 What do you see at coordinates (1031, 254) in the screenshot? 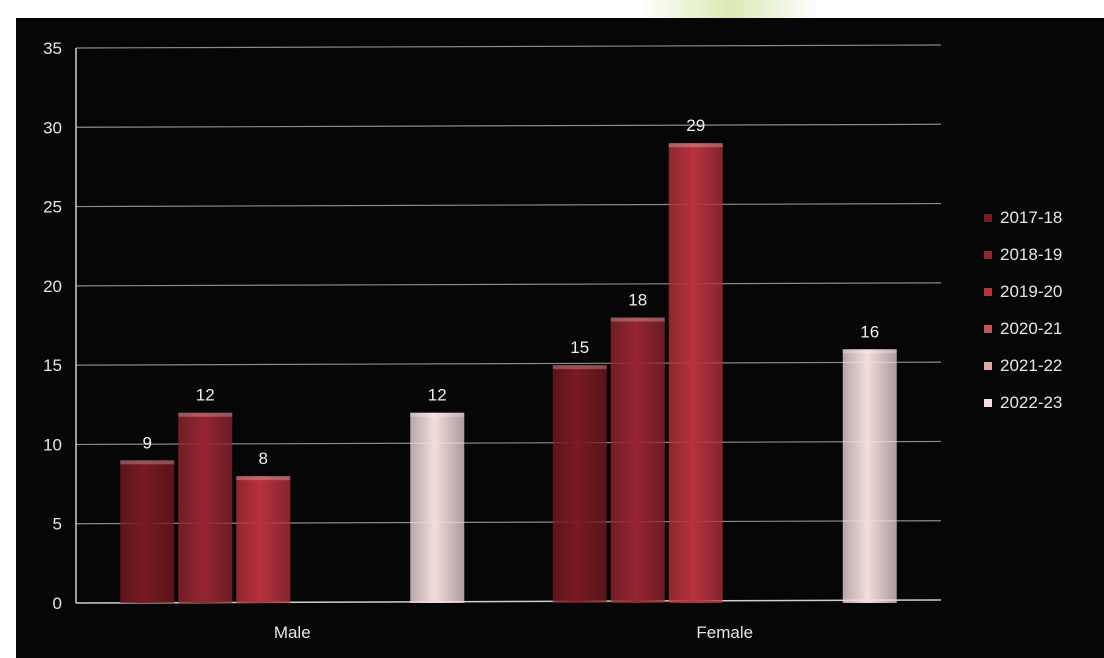
I see `legend-label: 2018-19` at bounding box center [1031, 254].